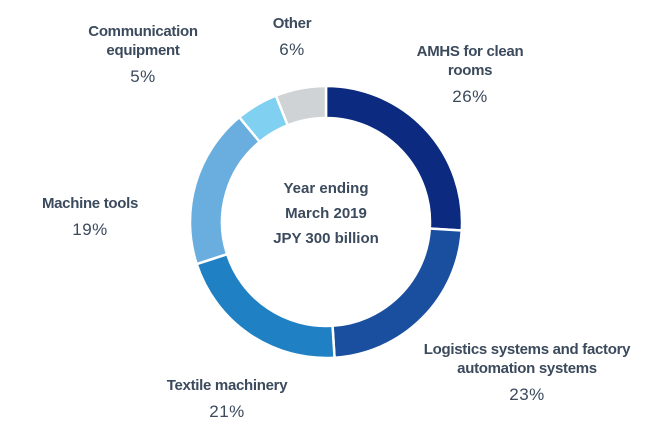 The width and height of the screenshot is (649, 425). Describe the element at coordinates (527, 394) in the screenshot. I see `value-label: 23%` at that location.